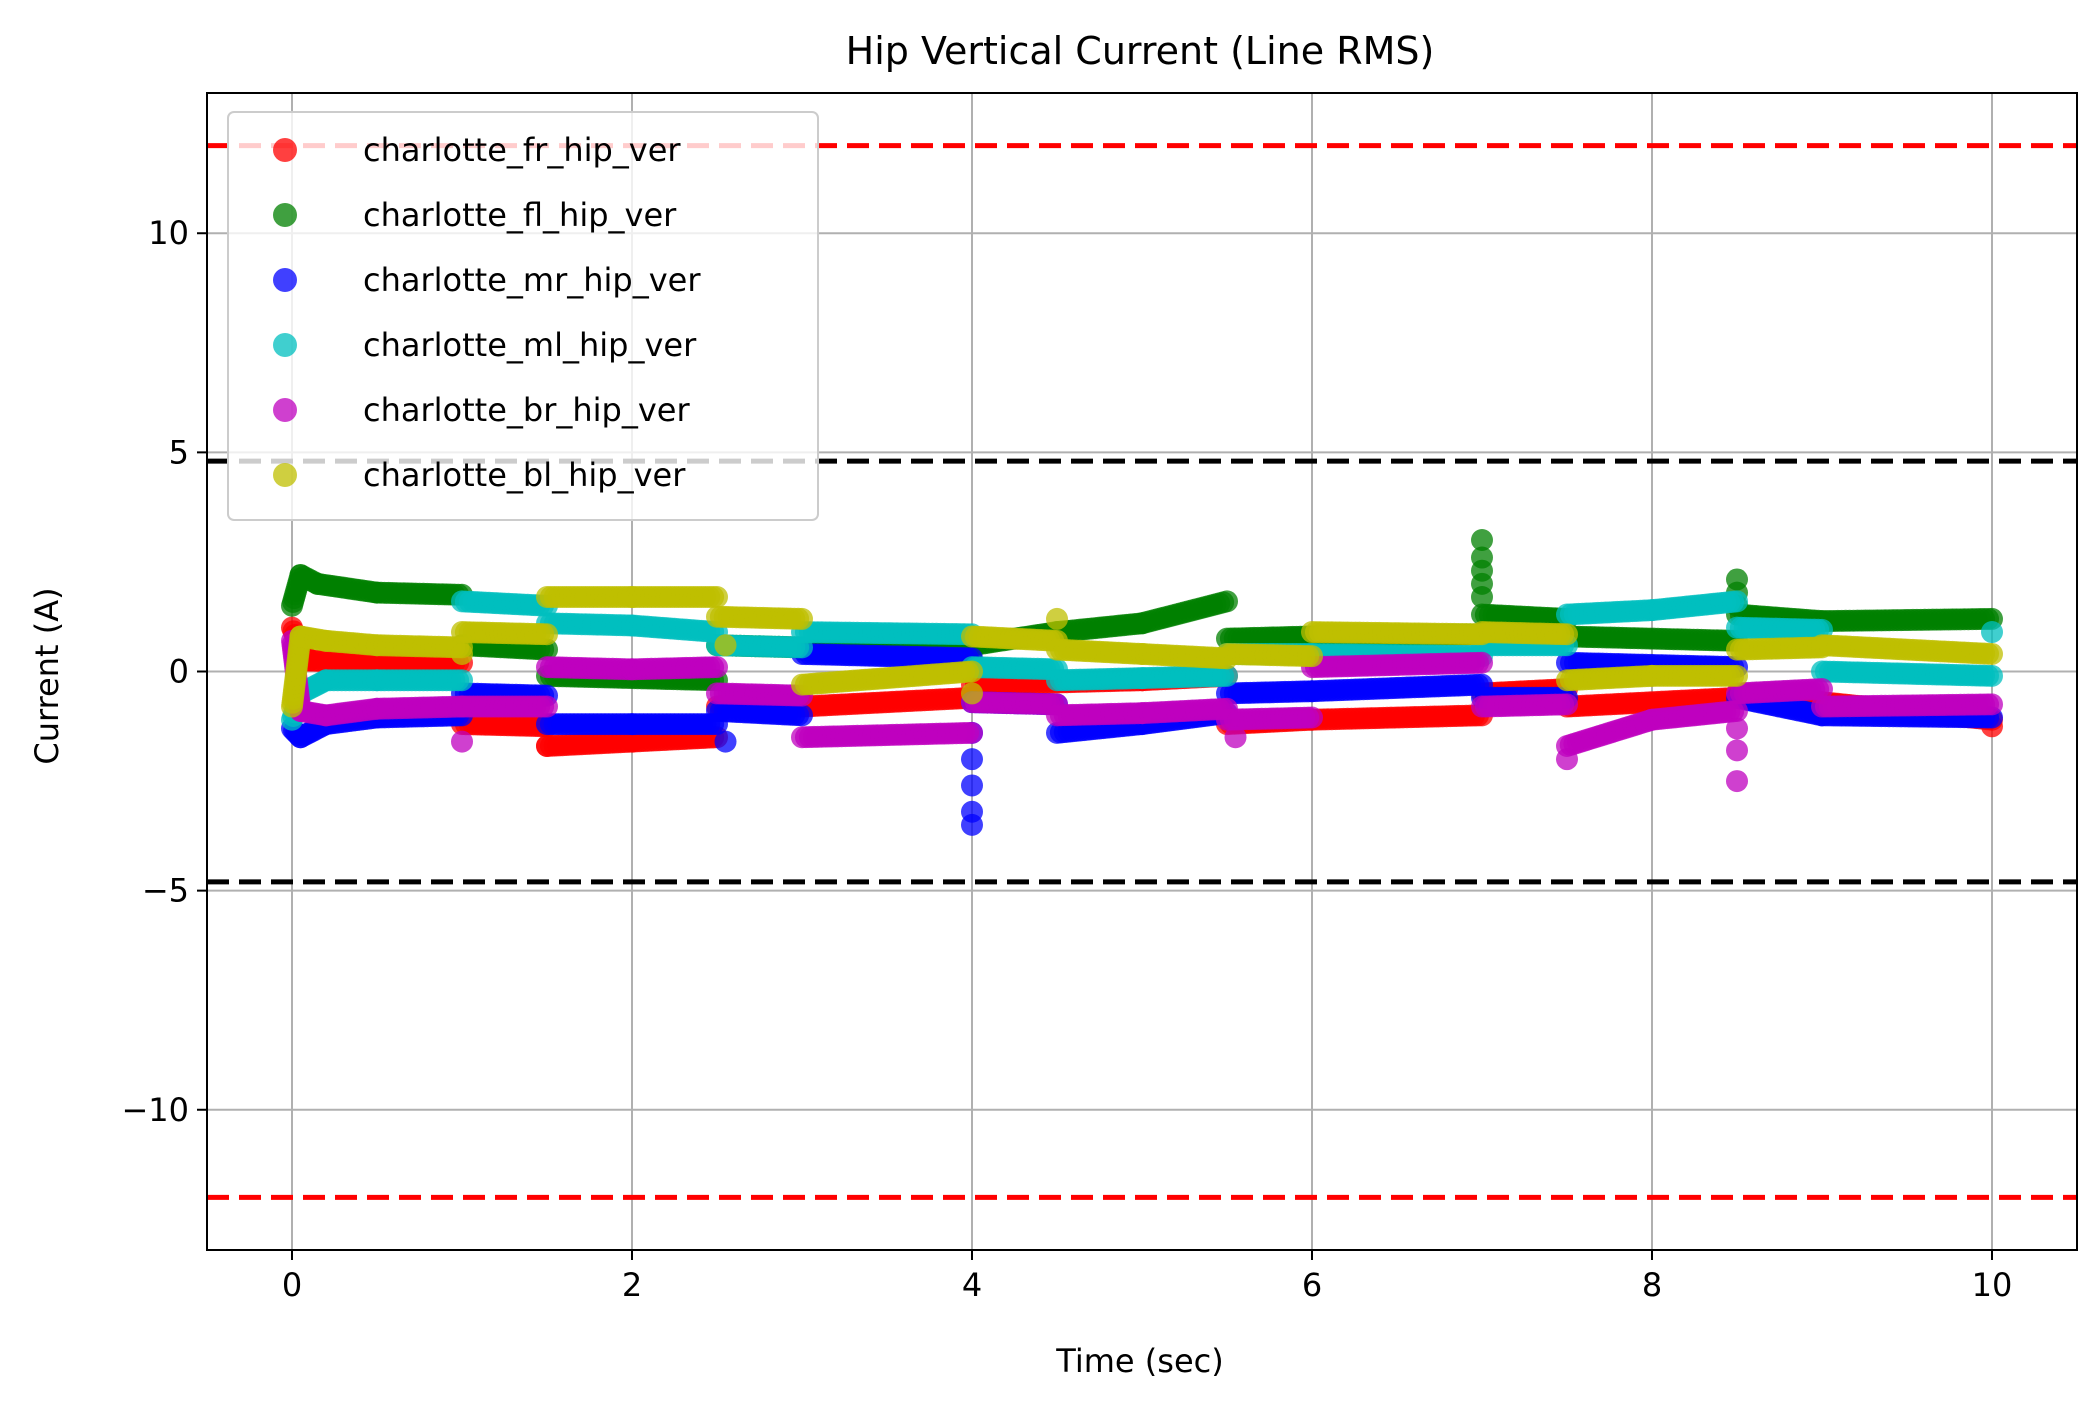 This screenshot has height=1407, width=2095. I want to click on legend-label: charlotte_bl_hip_ver, so click(524, 475).